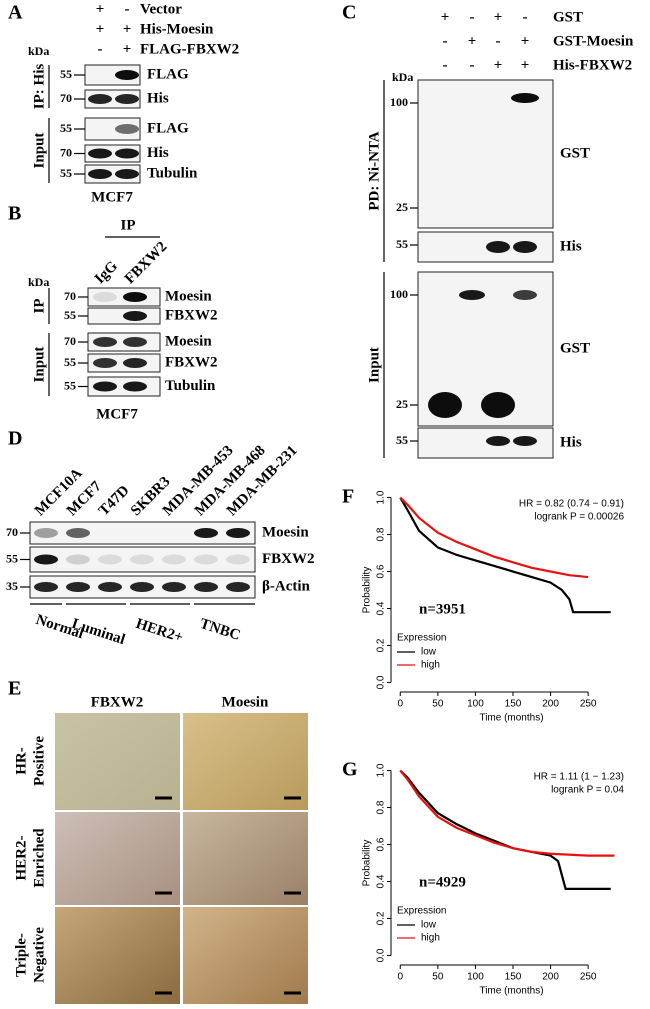  I want to click on panel-letter: B, so click(14, 214).